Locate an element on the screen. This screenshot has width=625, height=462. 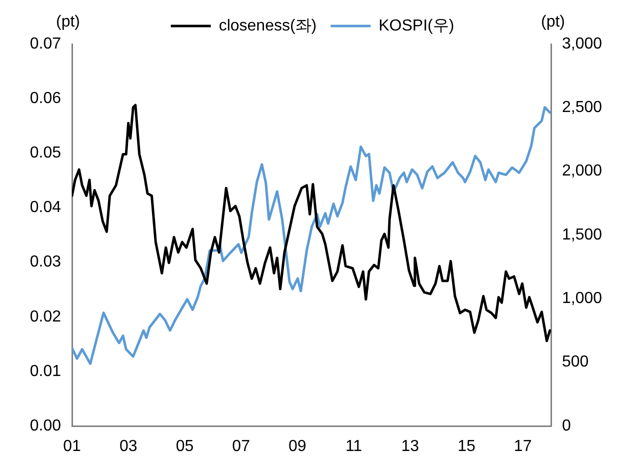
y-tick-label: 0.04 is located at coordinates (46, 207).